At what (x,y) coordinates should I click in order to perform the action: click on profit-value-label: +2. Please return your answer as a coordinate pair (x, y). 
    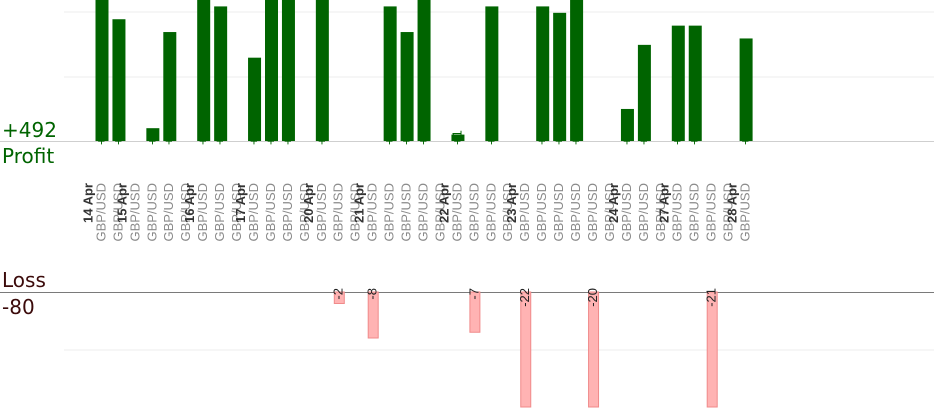
    Looking at the image, I should click on (151, 137).